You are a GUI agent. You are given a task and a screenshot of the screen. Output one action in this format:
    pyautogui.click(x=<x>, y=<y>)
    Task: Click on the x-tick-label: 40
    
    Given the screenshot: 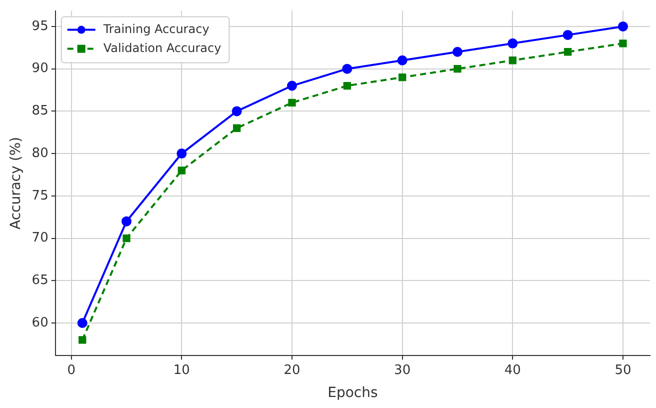 What is the action you would take?
    pyautogui.click(x=512, y=370)
    